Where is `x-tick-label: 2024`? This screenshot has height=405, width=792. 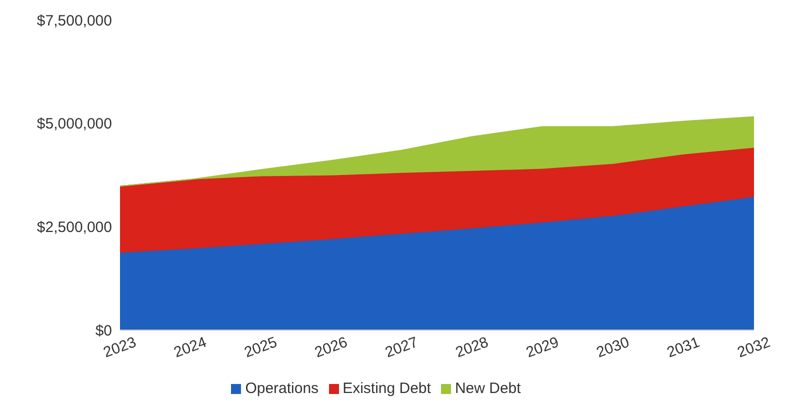
x-tick-label: 2024 is located at coordinates (190, 348).